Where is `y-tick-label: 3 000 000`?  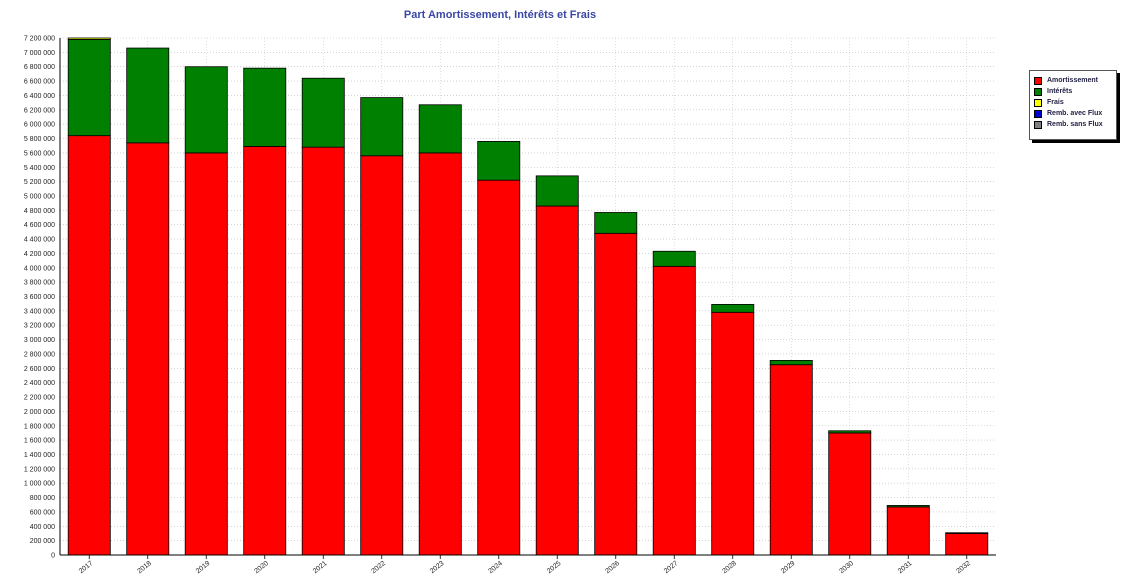
y-tick-label: 3 000 000 is located at coordinates (39, 340).